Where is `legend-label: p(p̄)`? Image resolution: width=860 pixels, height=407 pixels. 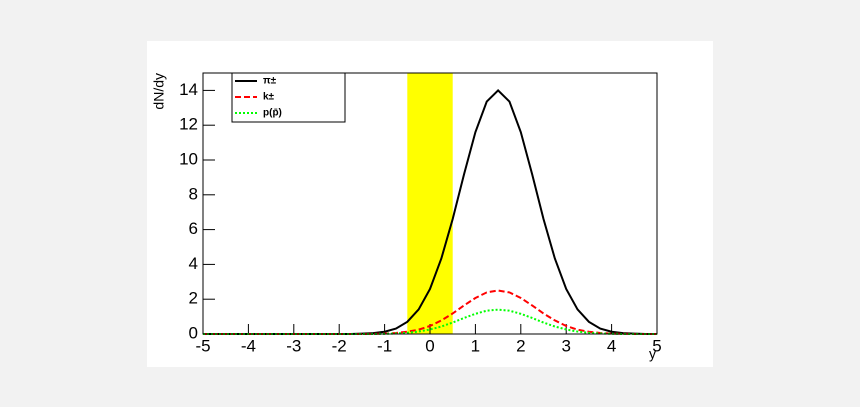 legend-label: p(p̄) is located at coordinates (272, 113).